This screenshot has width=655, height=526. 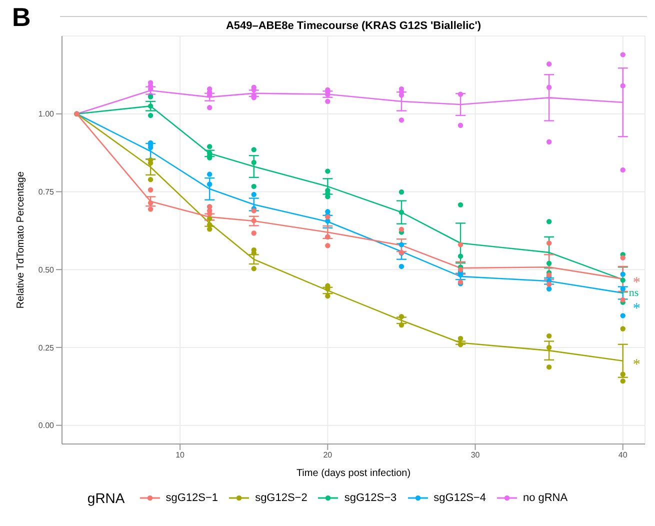 What do you see at coordinates (106, 498) in the screenshot?
I see `legend-title: gRNA` at bounding box center [106, 498].